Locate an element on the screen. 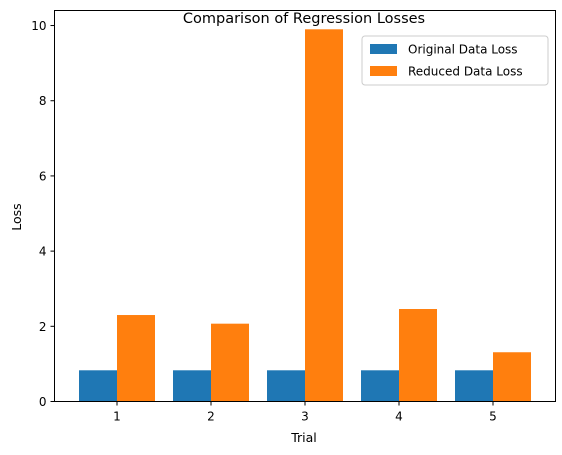 The width and height of the screenshot is (562, 455). x-tick-label: 2 is located at coordinates (211, 417).